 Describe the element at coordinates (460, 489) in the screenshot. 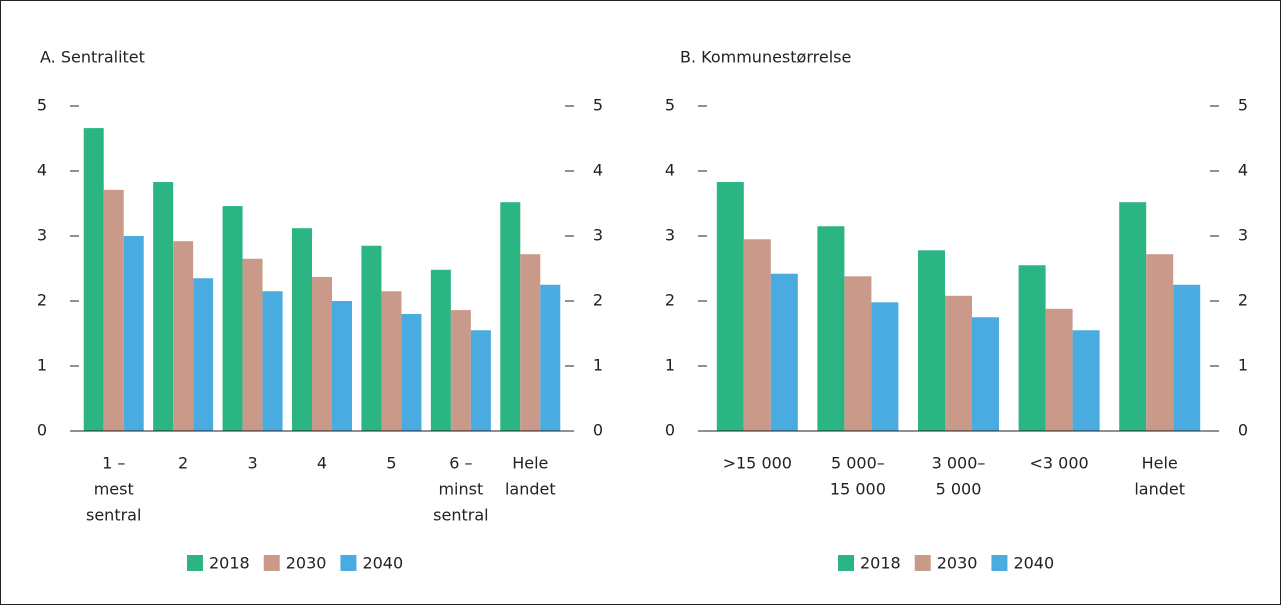

I see `x-tick-label: minst` at that location.